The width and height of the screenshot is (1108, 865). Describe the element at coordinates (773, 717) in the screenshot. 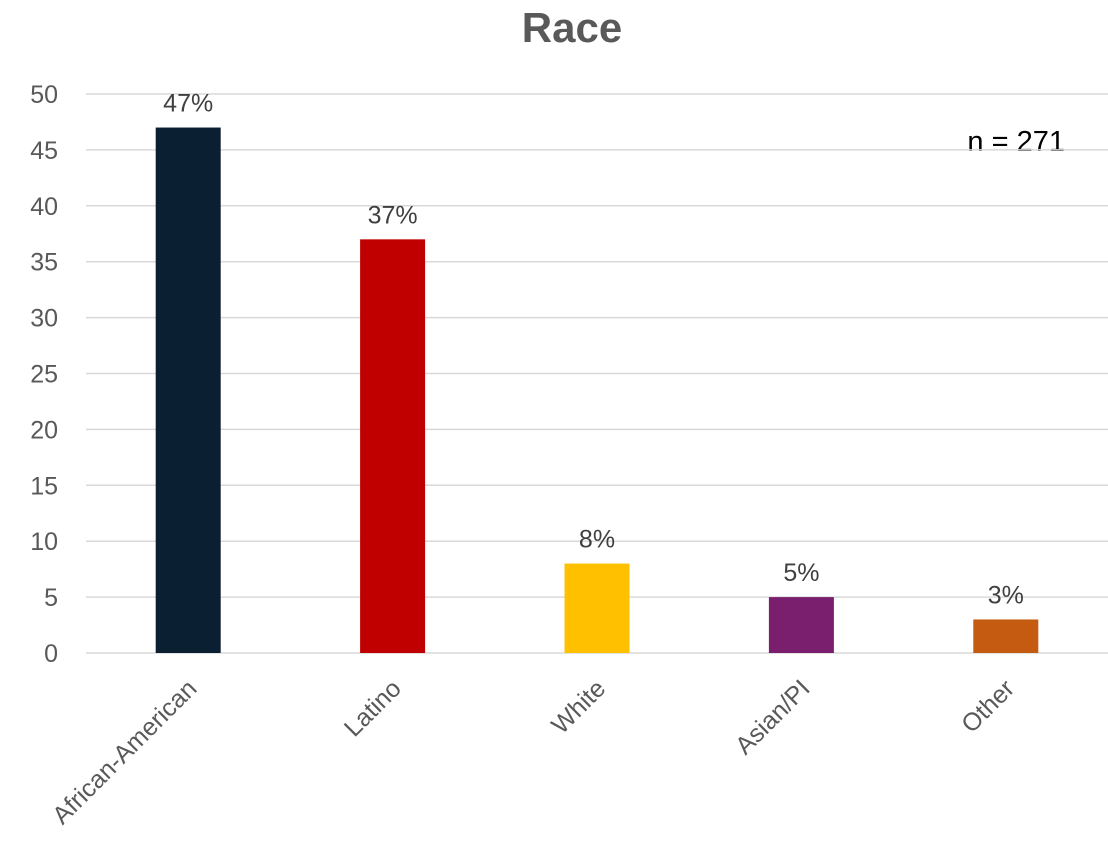

I see `category-label: Asian/PI` at that location.